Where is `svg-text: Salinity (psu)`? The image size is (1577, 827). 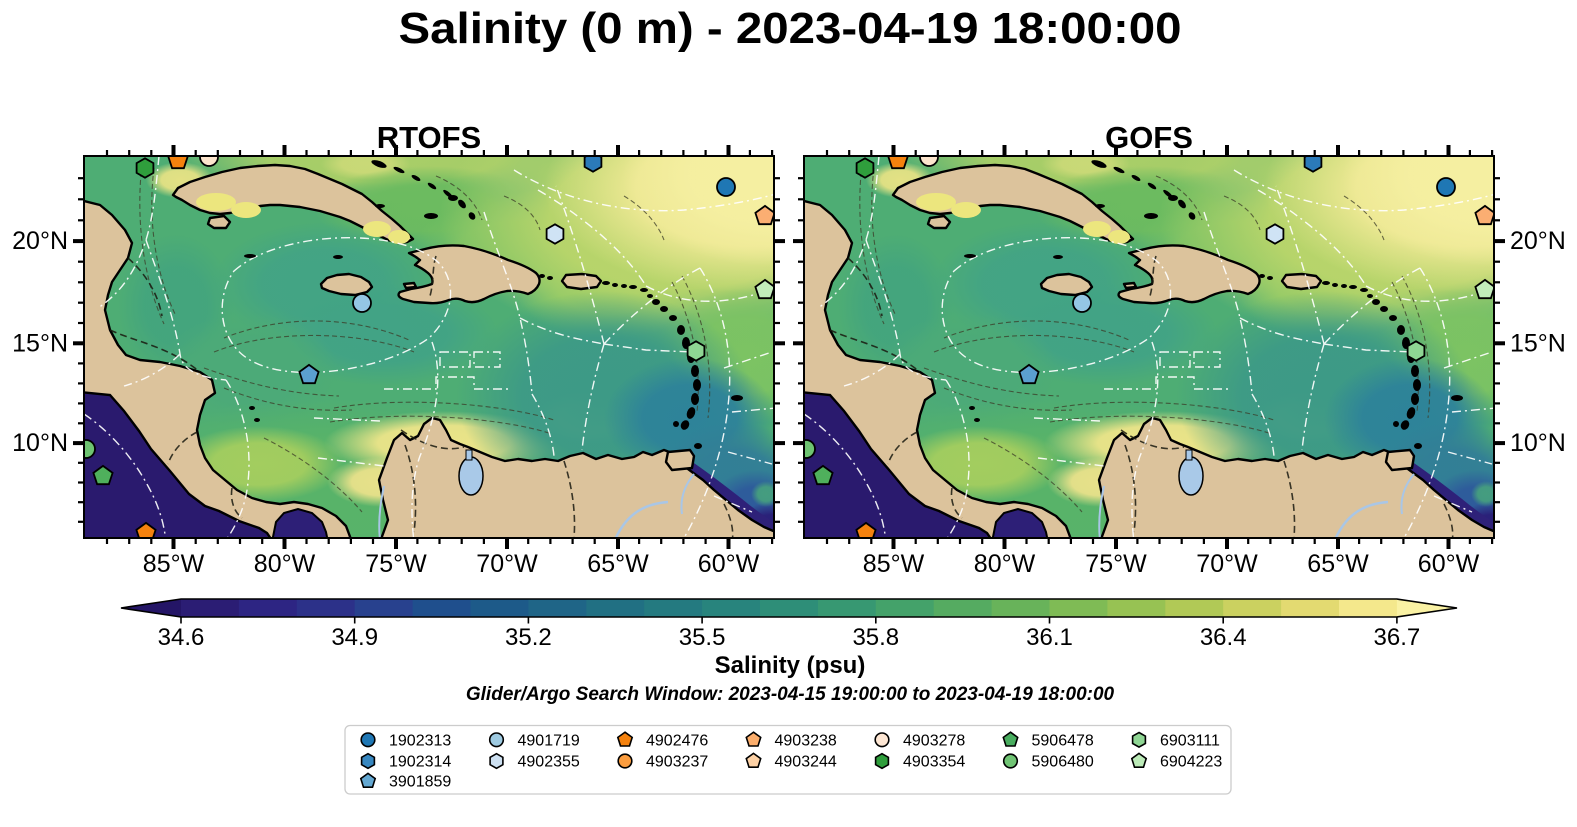 svg-text: Salinity (psu) is located at coordinates (790, 665).